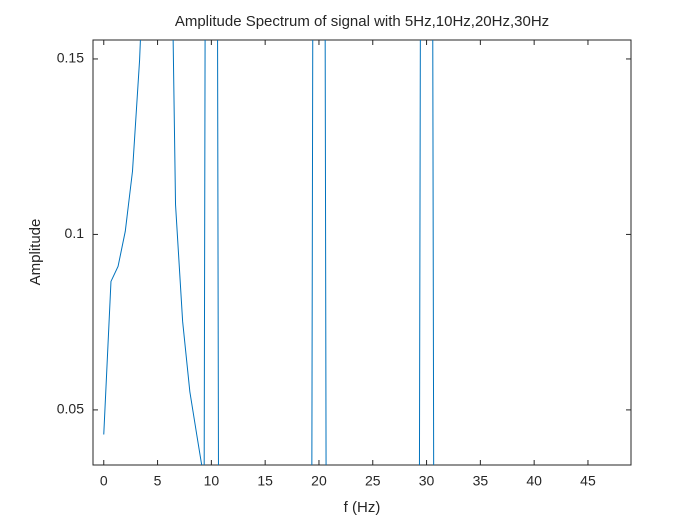 Image resolution: width=700 pixels, height=525 pixels. What do you see at coordinates (75, 233) in the screenshot?
I see `y-tick-label: 0.1` at bounding box center [75, 233].